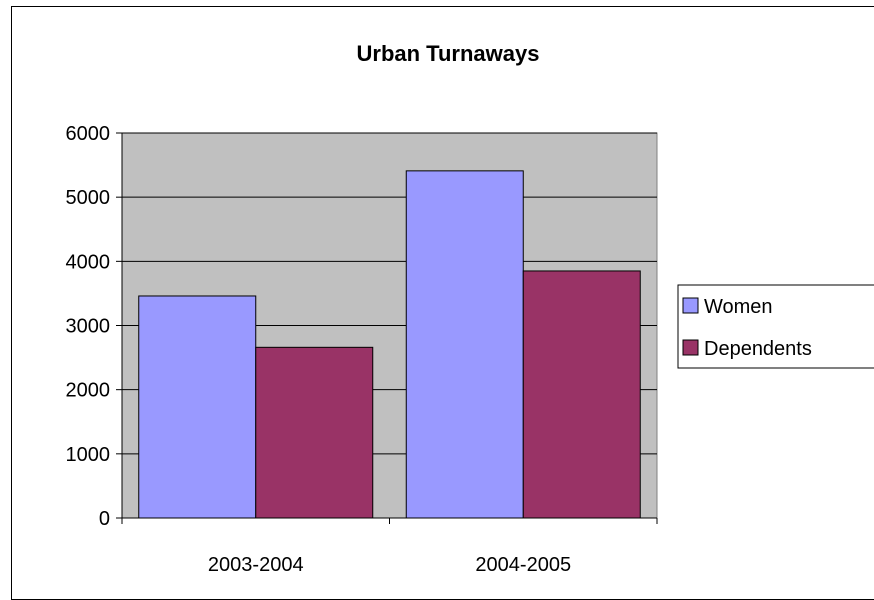 This screenshot has width=874, height=600. What do you see at coordinates (88, 455) in the screenshot?
I see `y-tick-label: 1000` at bounding box center [88, 455].